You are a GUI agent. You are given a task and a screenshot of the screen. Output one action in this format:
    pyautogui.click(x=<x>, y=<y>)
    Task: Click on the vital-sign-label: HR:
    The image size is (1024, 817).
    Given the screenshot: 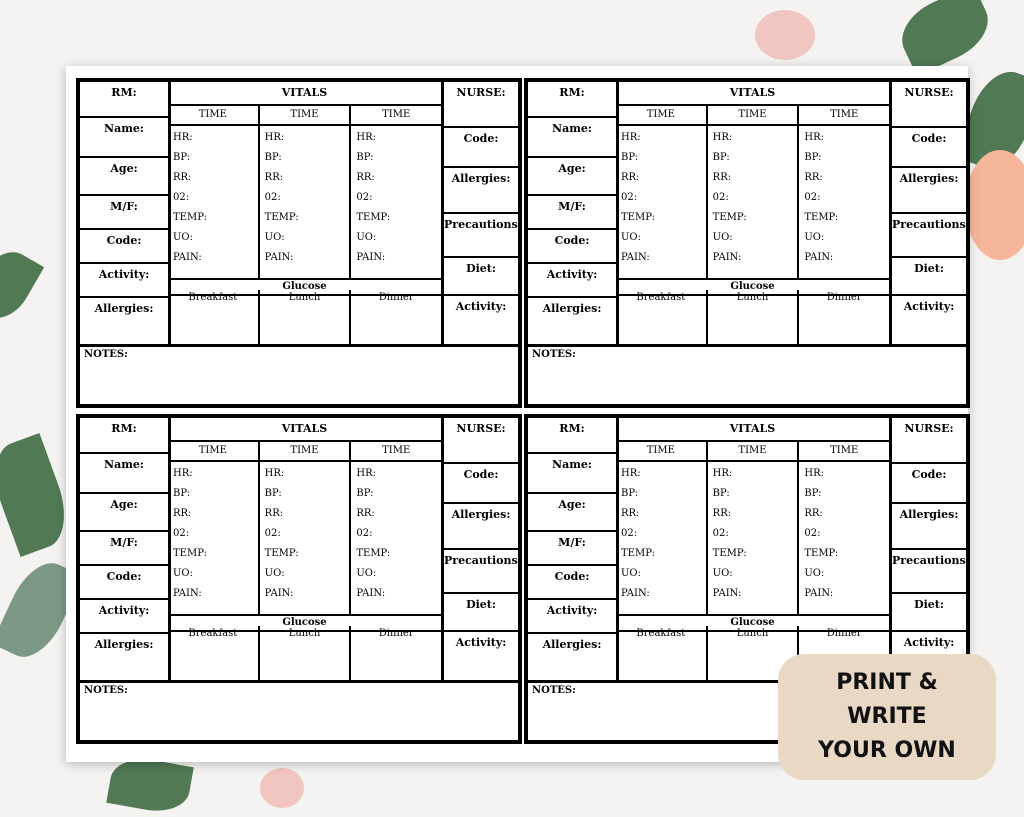 What is the action you would take?
    pyautogui.click(x=274, y=137)
    